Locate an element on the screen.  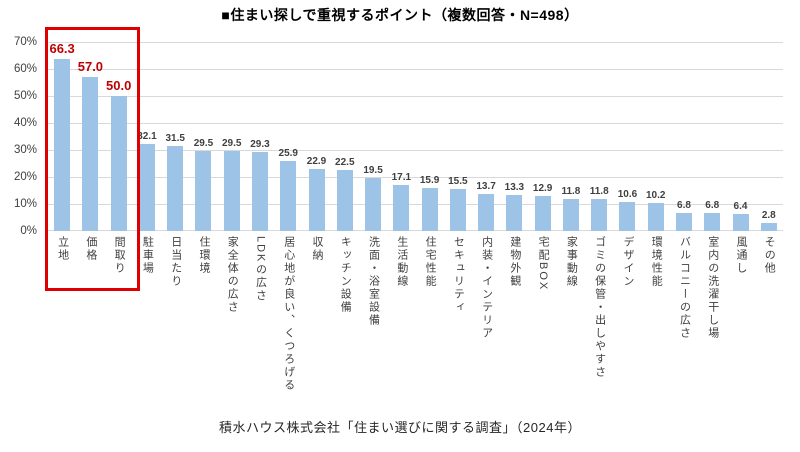
source-note: 積水ハウス株式会社「住まい選びに関する調査」（2024年） is located at coordinates (400, 427).